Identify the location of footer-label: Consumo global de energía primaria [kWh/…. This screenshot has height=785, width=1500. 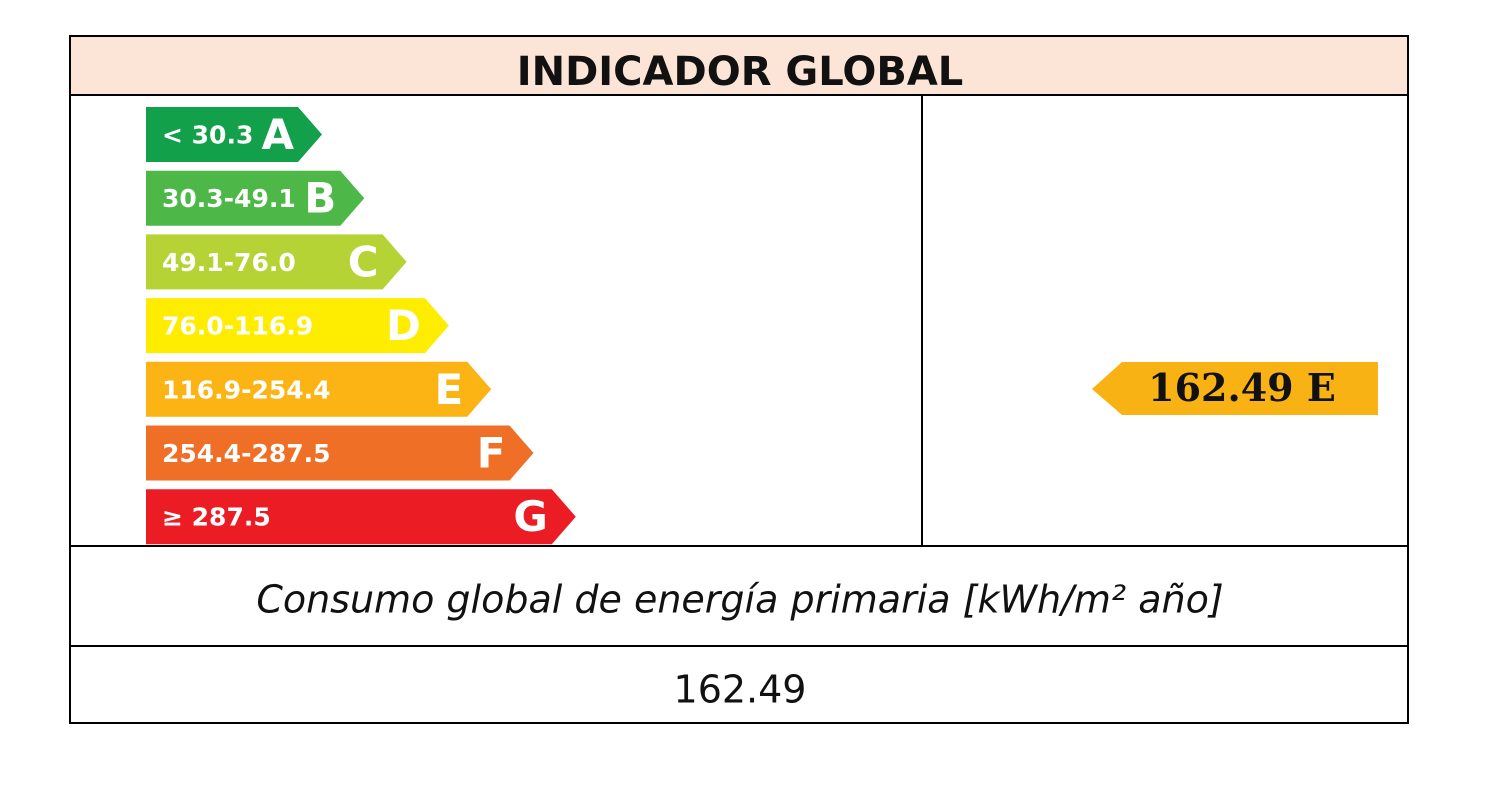
(739, 600).